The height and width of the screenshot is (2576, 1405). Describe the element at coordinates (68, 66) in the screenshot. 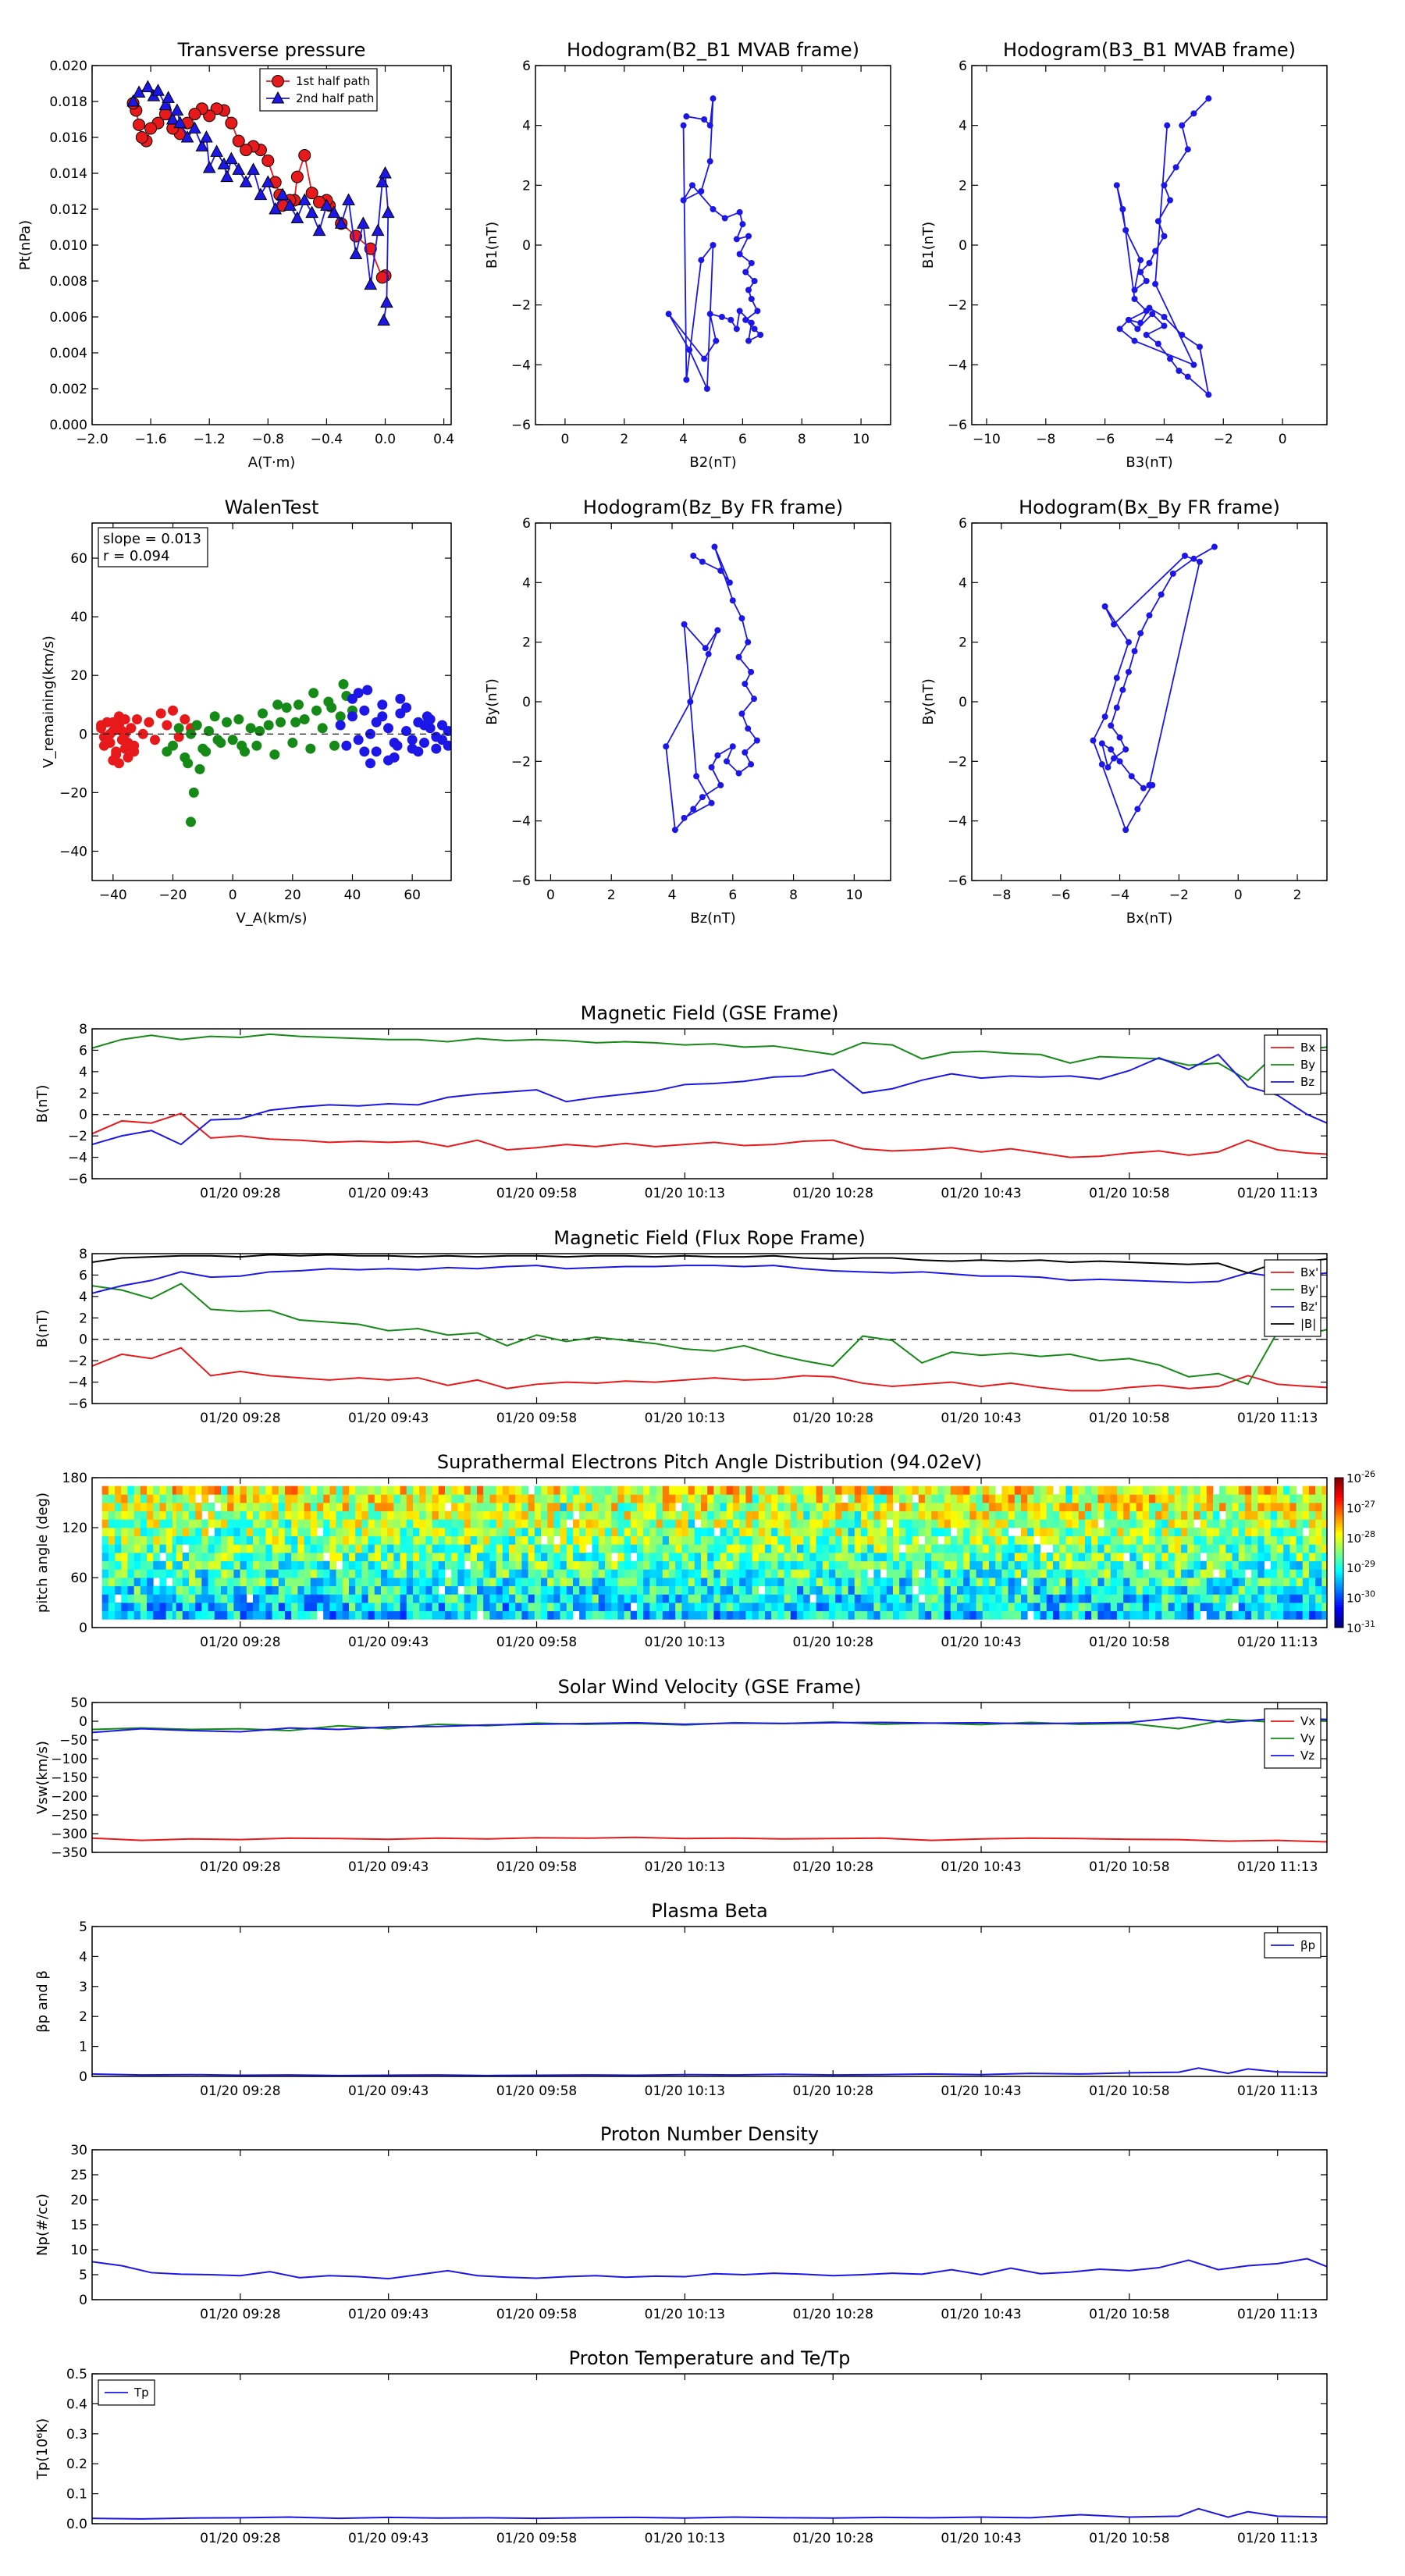

I see `y-tick-label: 0.020` at that location.